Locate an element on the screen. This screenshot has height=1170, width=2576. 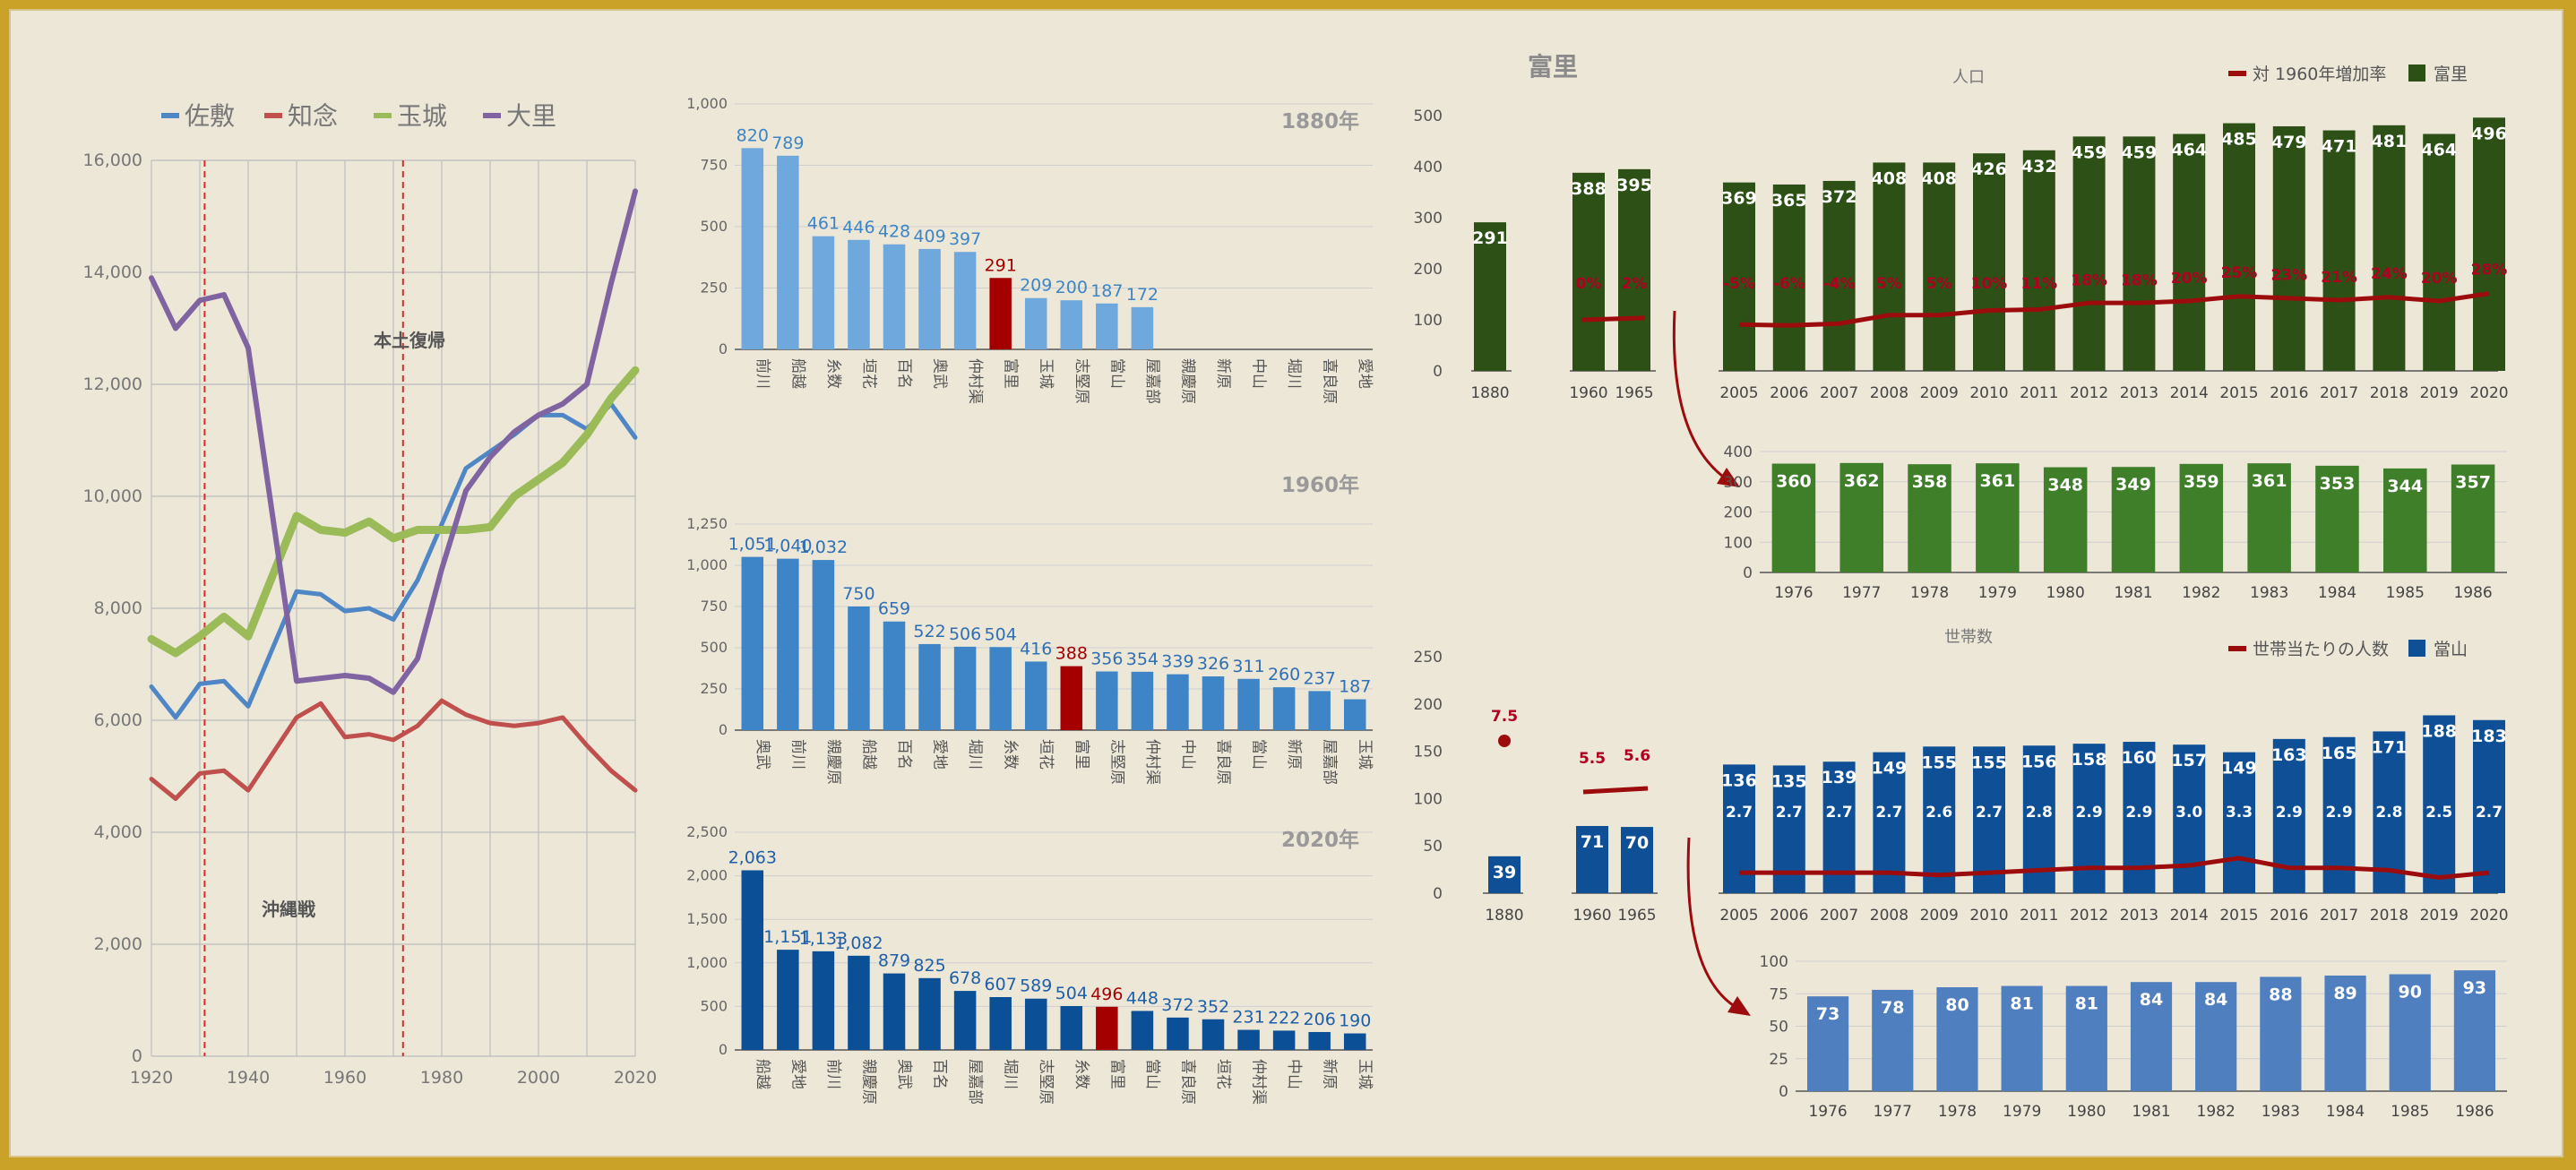
bar-value-label: 71 is located at coordinates (1592, 842).